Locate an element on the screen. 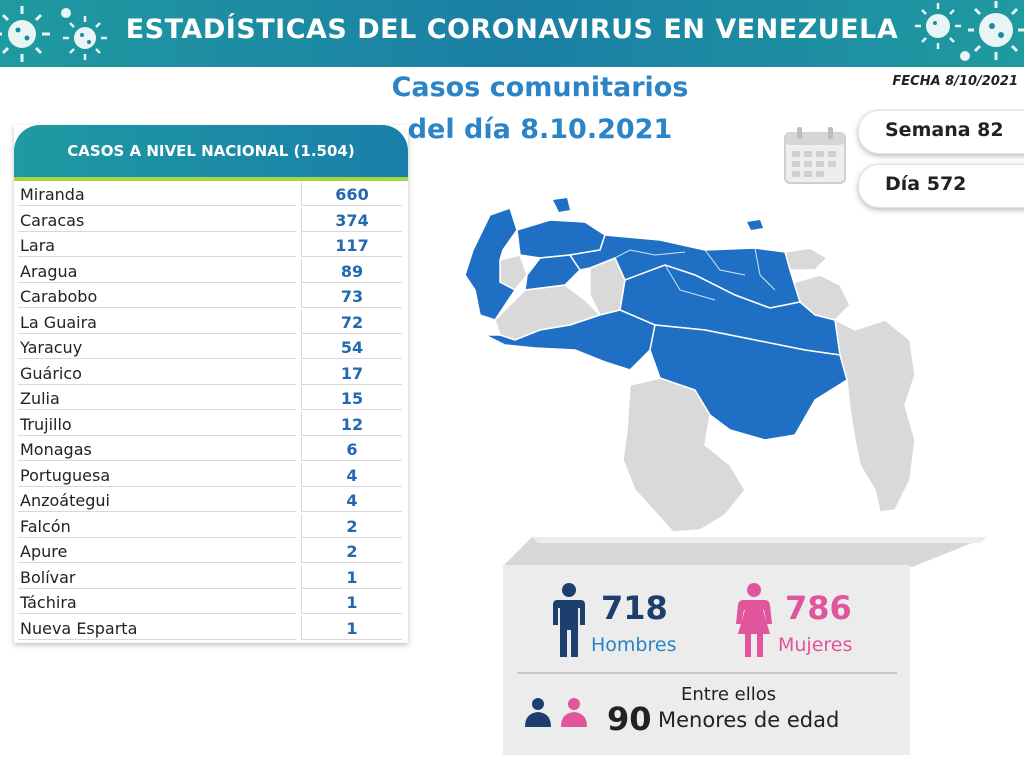 This screenshot has width=1024, height=773. case-count-cell: 73 is located at coordinates (351, 296).